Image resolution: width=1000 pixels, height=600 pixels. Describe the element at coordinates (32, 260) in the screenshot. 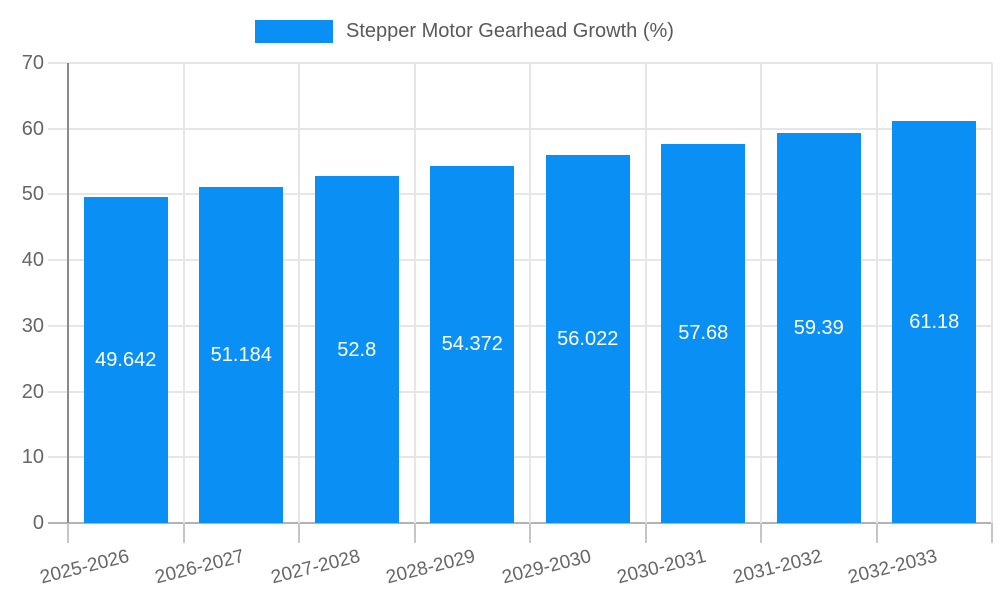

I see `y-tick-label: 40` at that location.